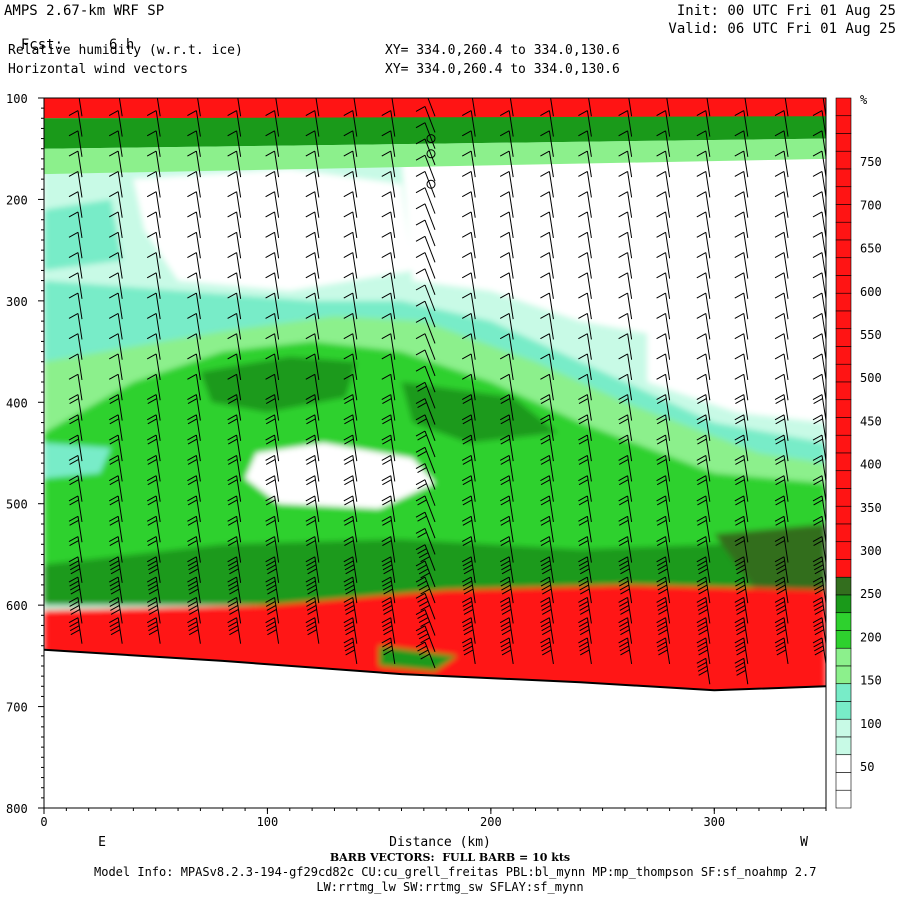 This screenshot has height=900, width=900. What do you see at coordinates (871, 162) in the screenshot?
I see `colorbar-label: 750` at bounding box center [871, 162].